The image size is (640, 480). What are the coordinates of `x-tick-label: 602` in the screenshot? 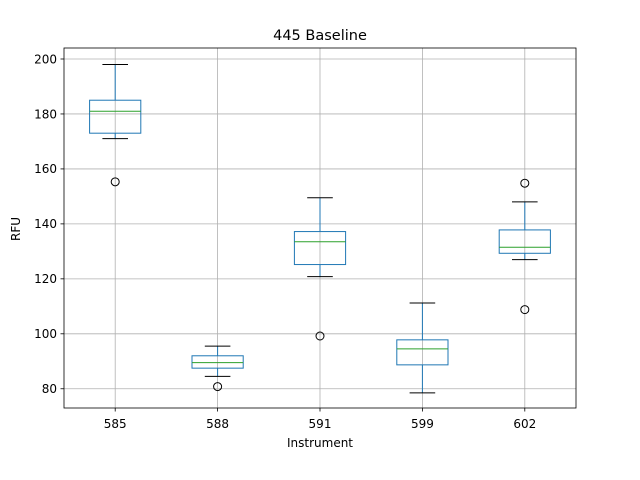 It's located at (524, 424).